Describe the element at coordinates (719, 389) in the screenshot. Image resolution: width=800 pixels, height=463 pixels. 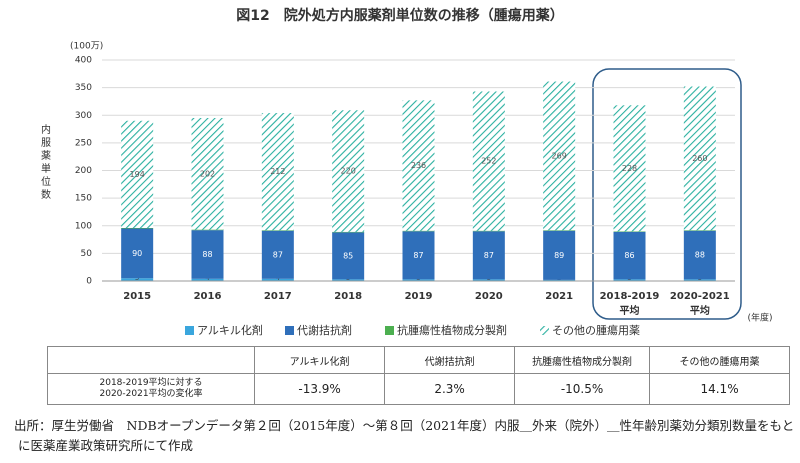
I see `table-cell: 14.1%` at that location.